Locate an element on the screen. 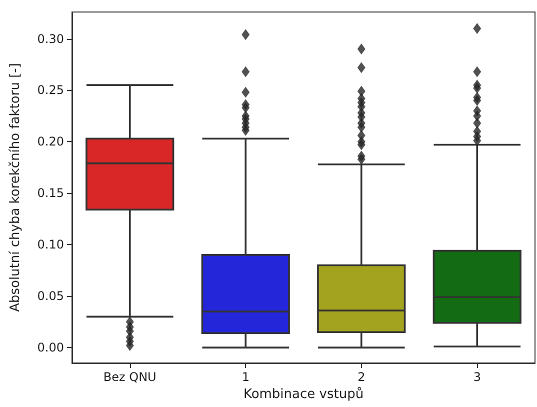  x-tick-label: 2 is located at coordinates (362, 377).